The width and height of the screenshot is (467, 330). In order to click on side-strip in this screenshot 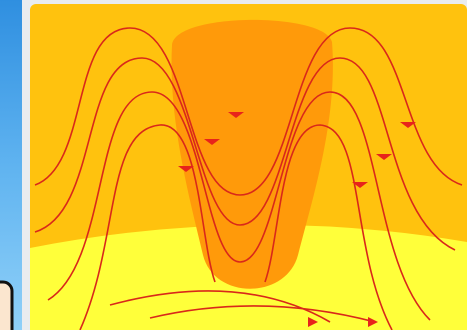, I will do `click(11, 165)`.